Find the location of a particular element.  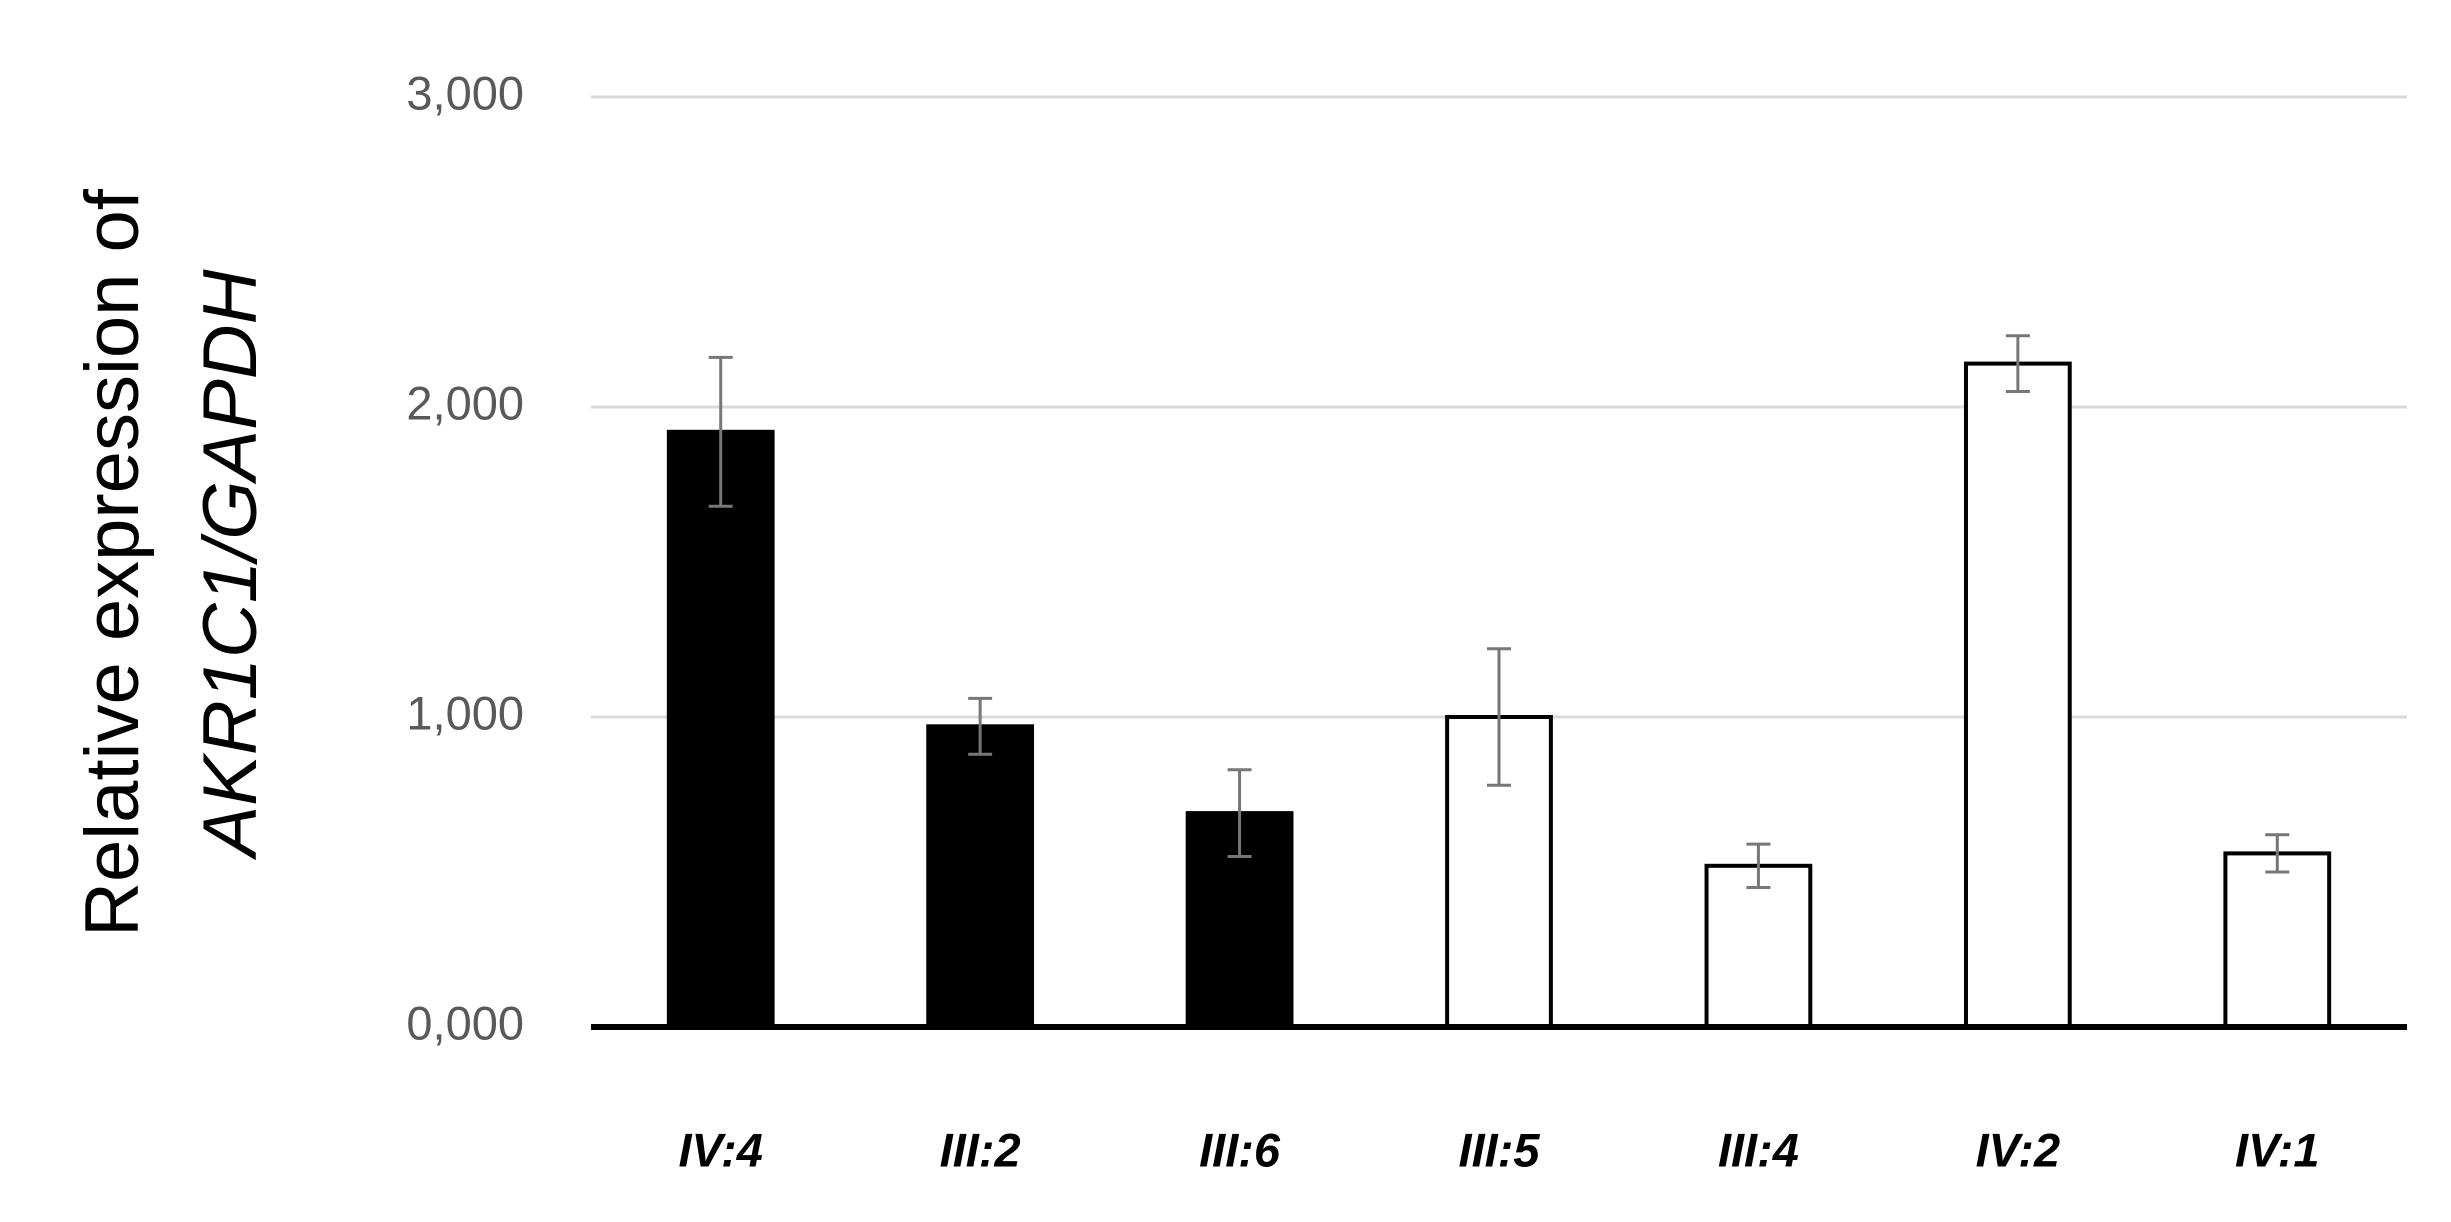

x-tick-label: IV:4 is located at coordinates (720, 1149).